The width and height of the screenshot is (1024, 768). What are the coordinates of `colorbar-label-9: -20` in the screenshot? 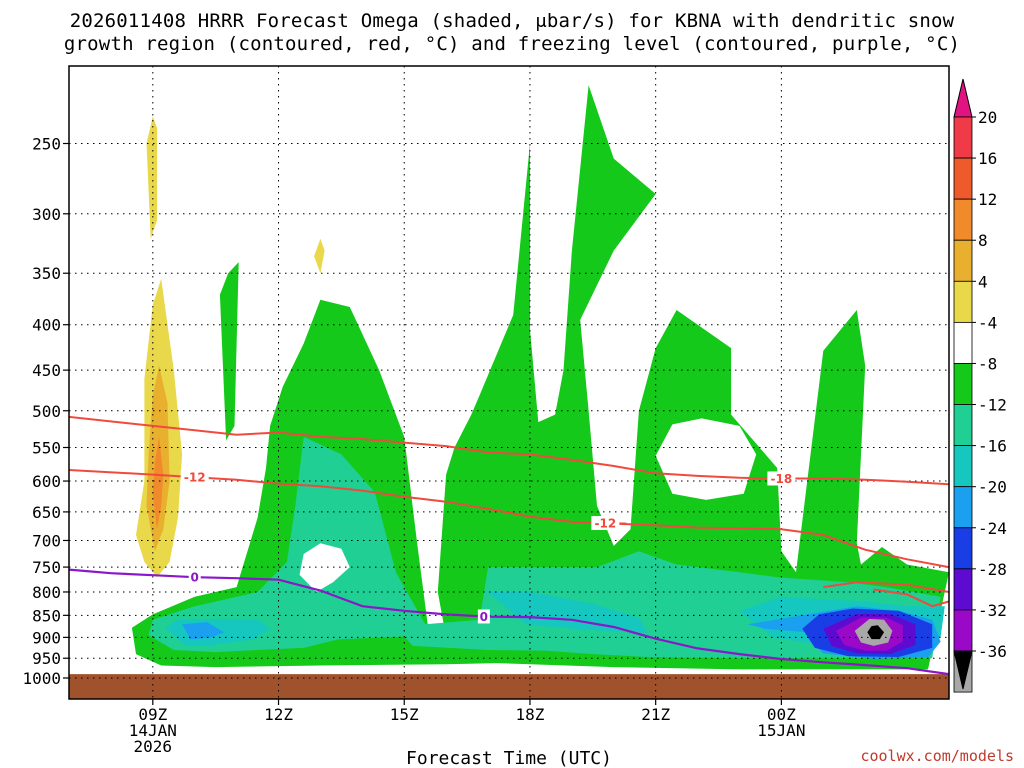 It's located at (992, 487).